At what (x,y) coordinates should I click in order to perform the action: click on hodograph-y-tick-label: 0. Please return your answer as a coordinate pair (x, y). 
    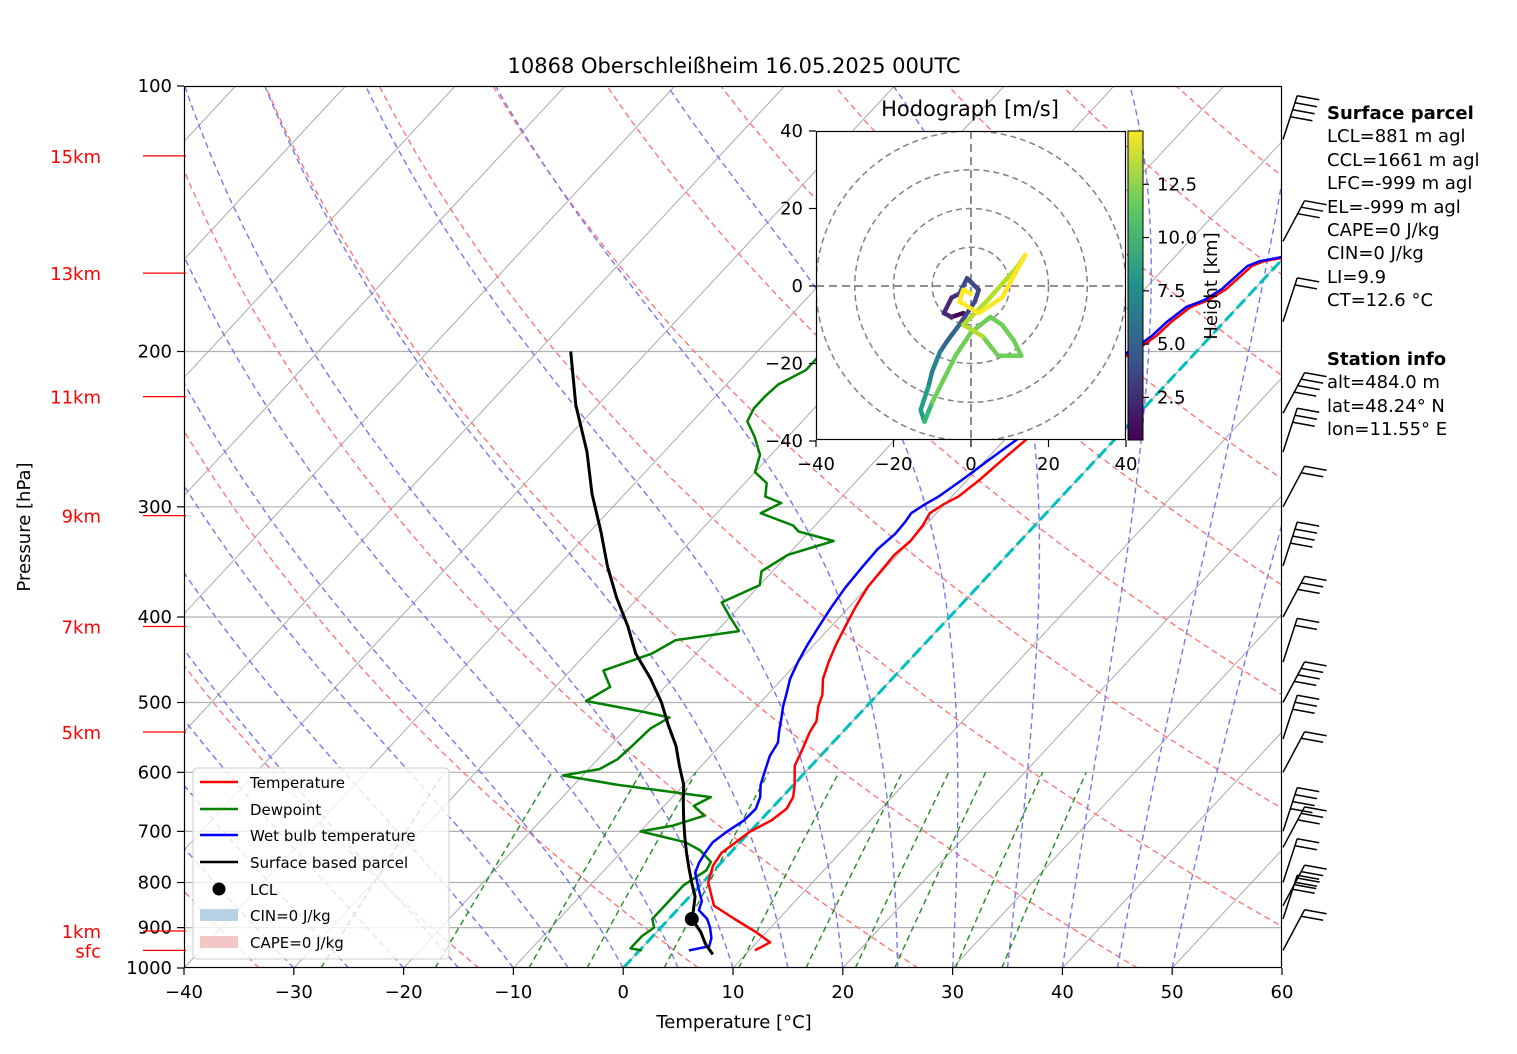
    Looking at the image, I should click on (797, 286).